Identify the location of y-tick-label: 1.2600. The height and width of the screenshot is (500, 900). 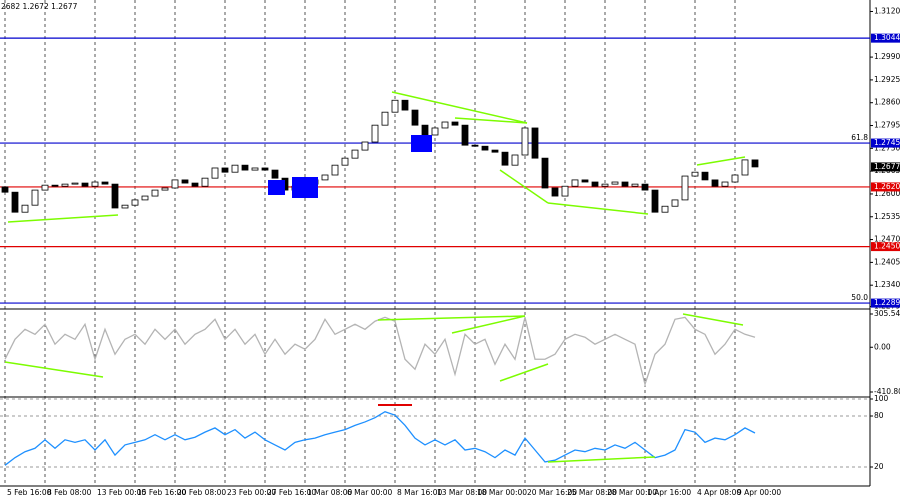
(887, 193).